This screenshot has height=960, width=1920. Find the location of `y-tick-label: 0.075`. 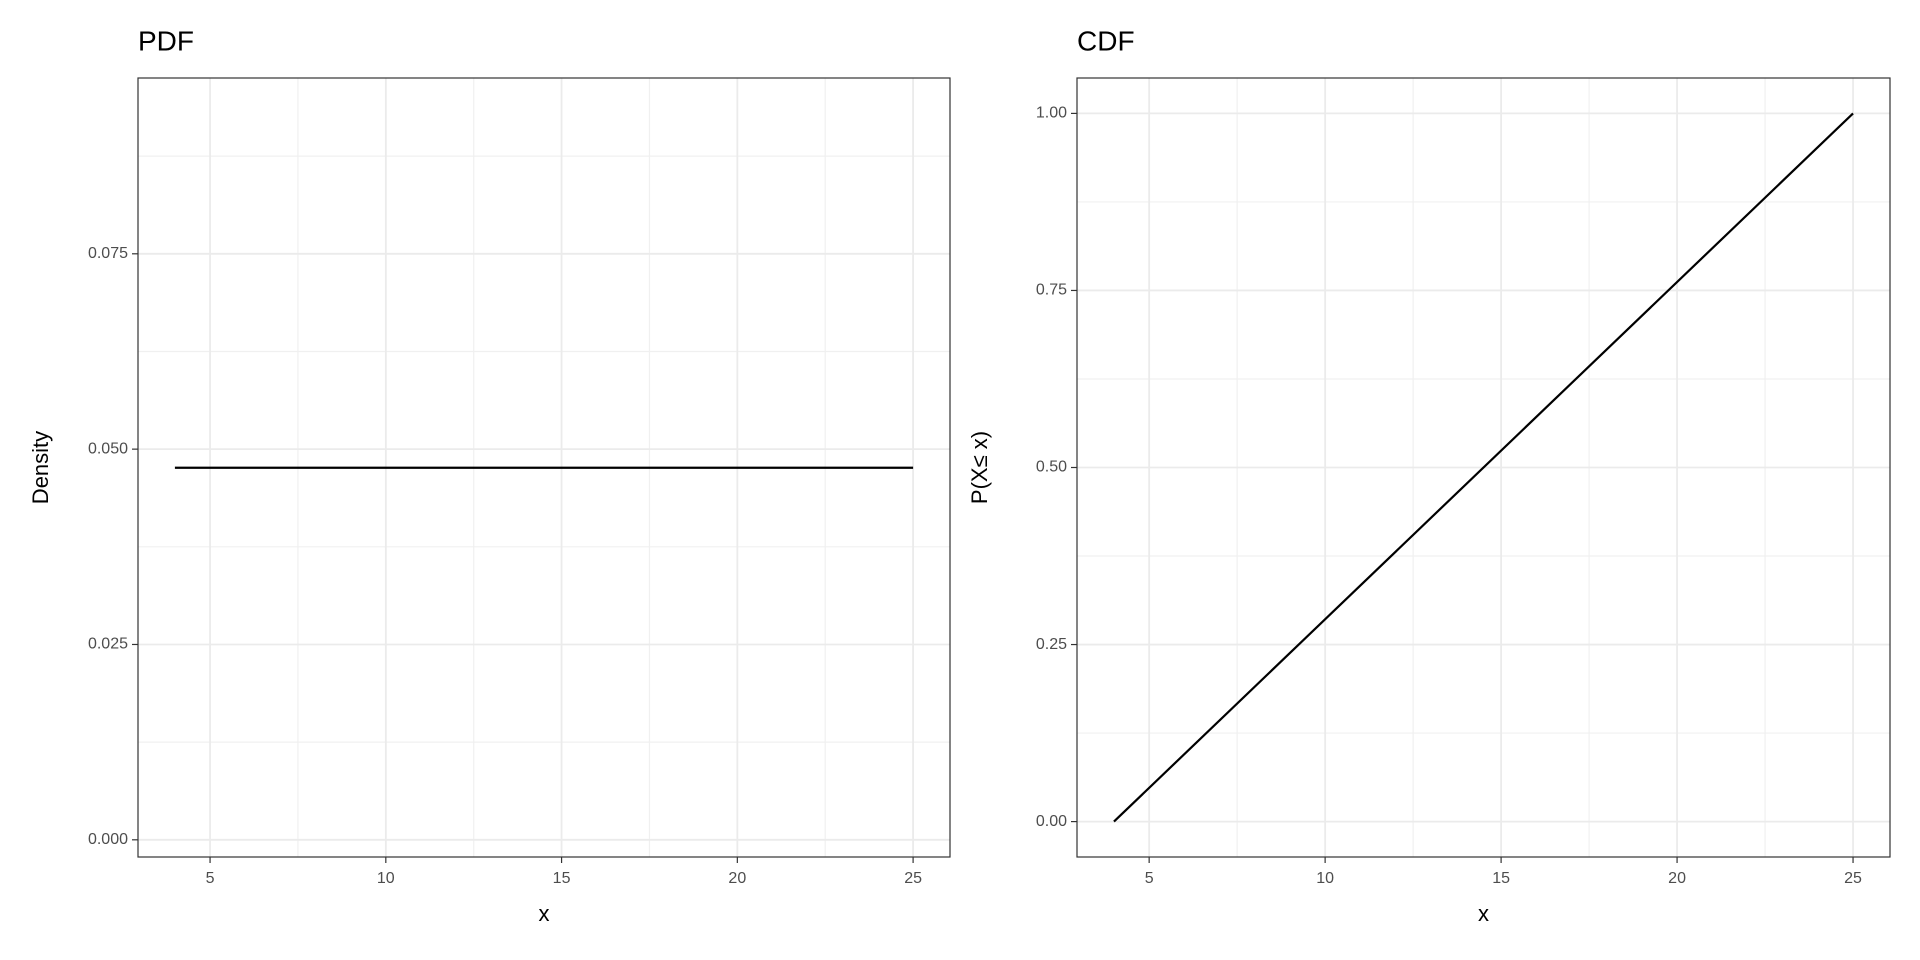

y-tick-label: 0.075 is located at coordinates (108, 253).